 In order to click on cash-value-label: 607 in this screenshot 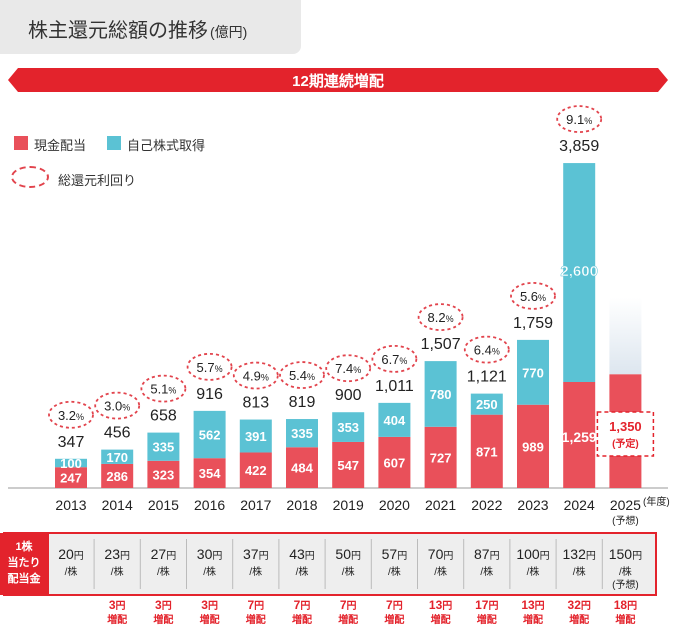, I will do `click(395, 462)`.